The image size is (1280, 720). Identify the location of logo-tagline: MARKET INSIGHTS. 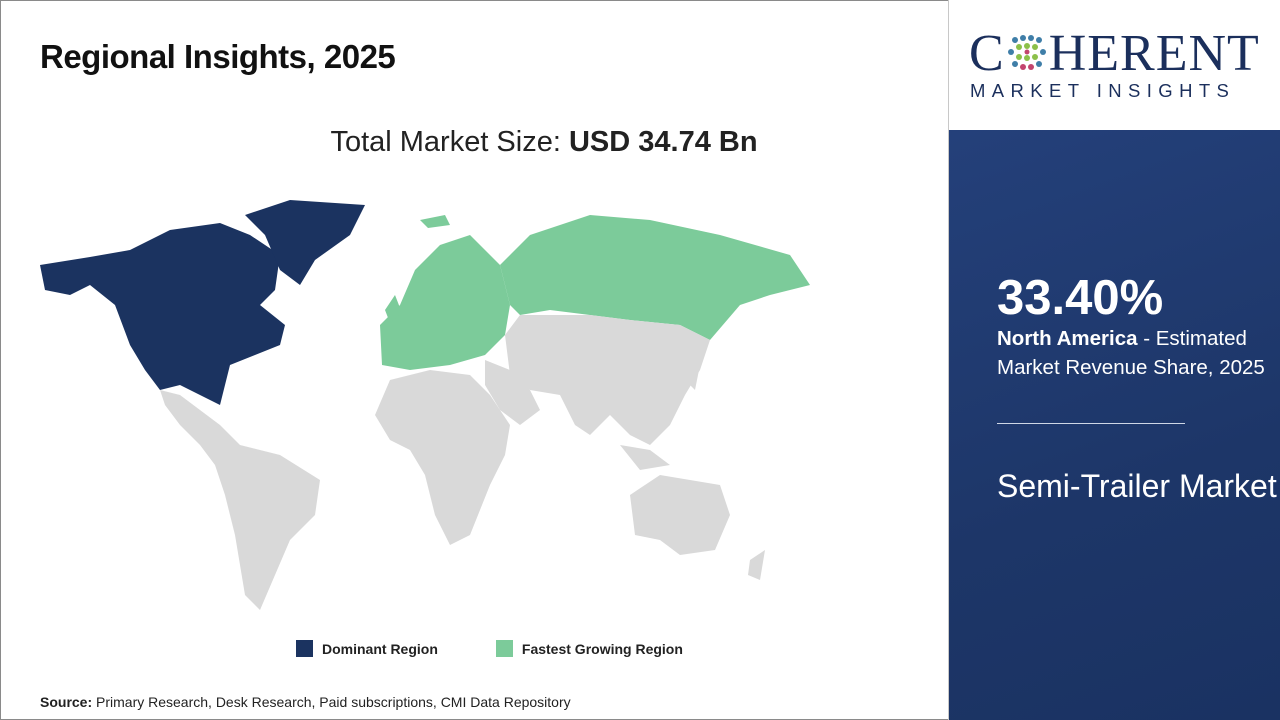
(1103, 90).